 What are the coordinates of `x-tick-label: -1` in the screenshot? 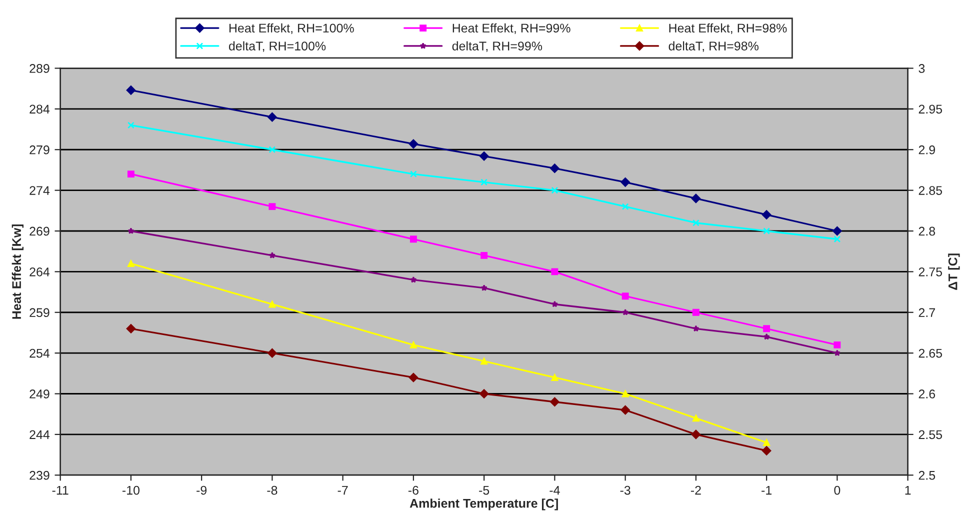 It's located at (767, 490).